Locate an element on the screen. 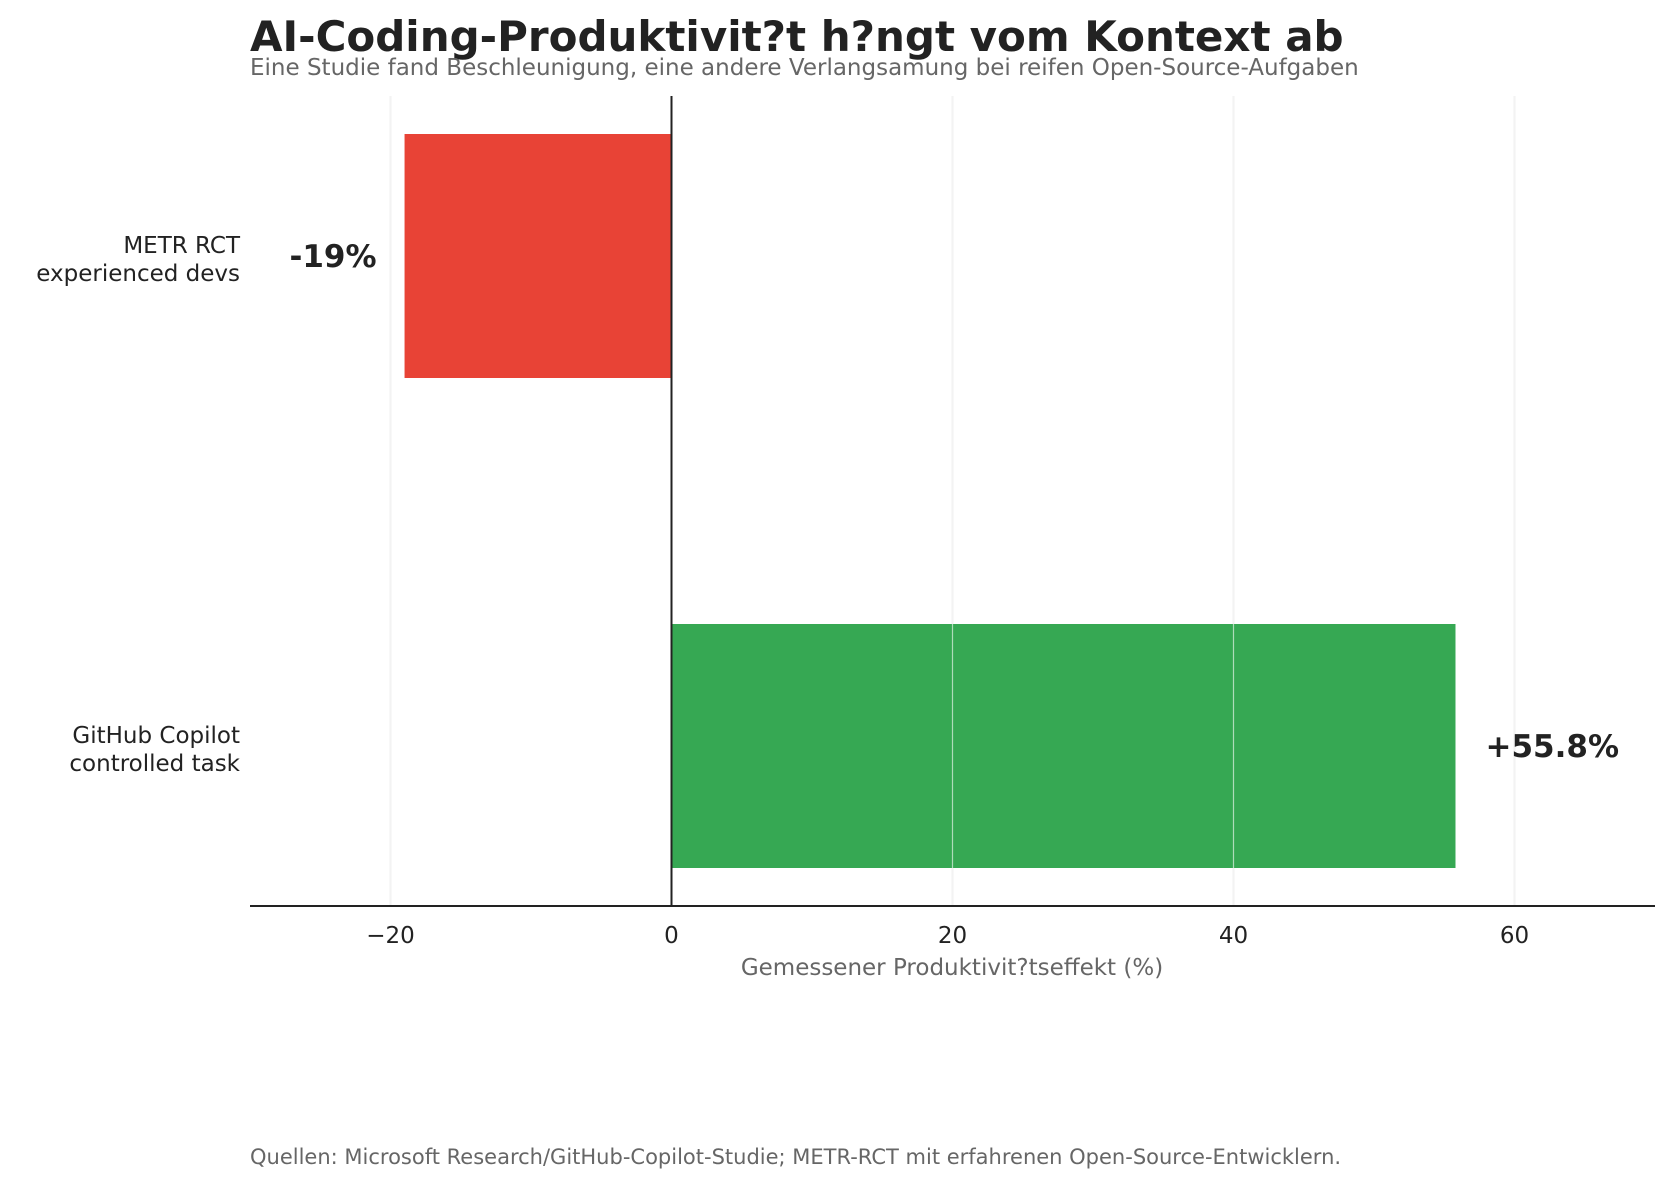  data-label: -19% is located at coordinates (332, 257).